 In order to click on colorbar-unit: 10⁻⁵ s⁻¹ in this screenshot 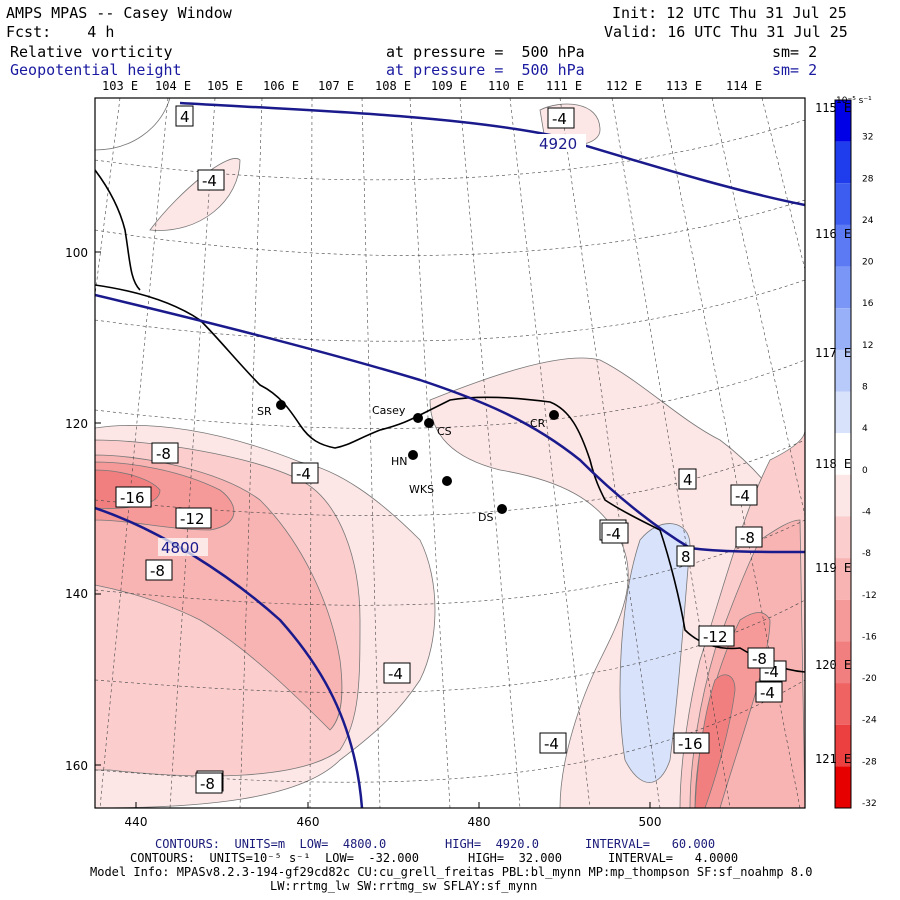, I will do `click(854, 101)`.